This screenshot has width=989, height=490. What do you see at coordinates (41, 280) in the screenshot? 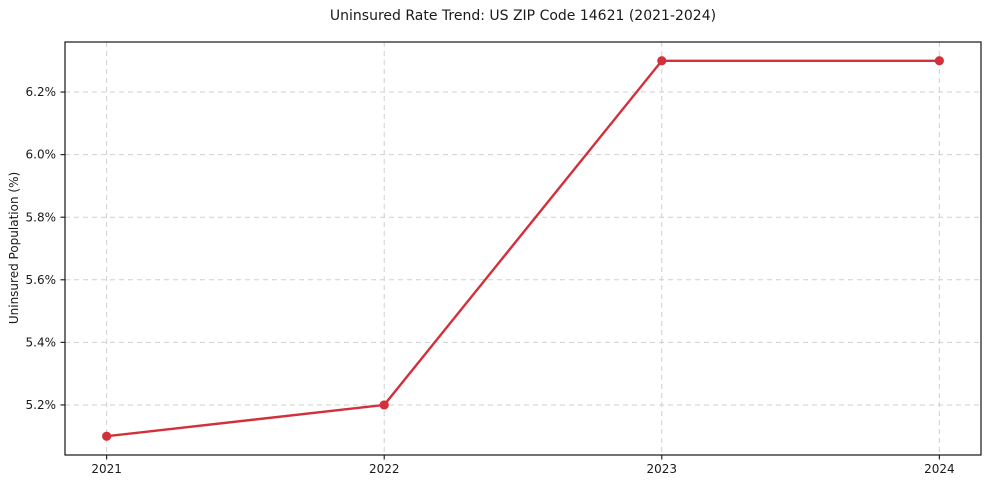
I see `y-tick-label: 5.6%` at bounding box center [41, 280].